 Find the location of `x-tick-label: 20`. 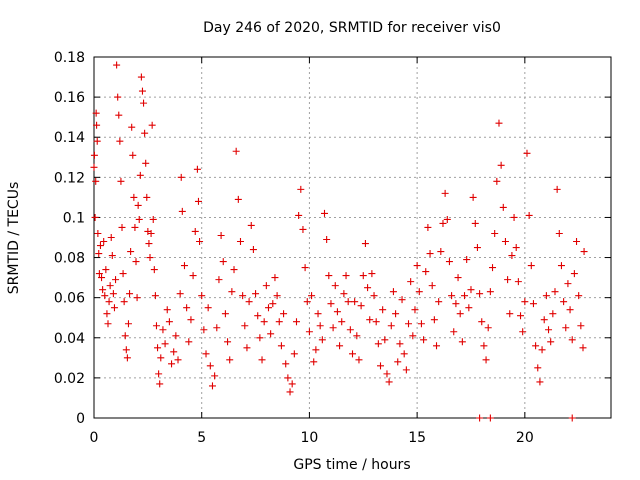

x-tick-label: 20 is located at coordinates (525, 438).